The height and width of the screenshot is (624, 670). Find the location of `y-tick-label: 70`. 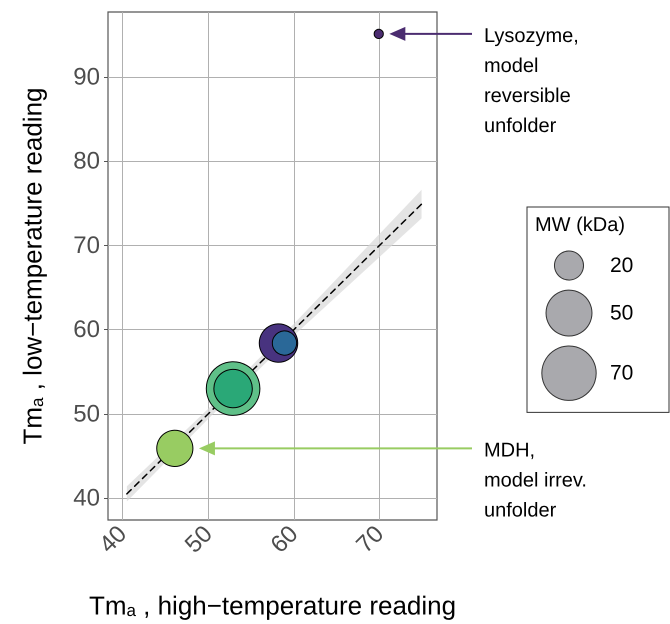

y-tick-label: 70 is located at coordinates (86, 245).